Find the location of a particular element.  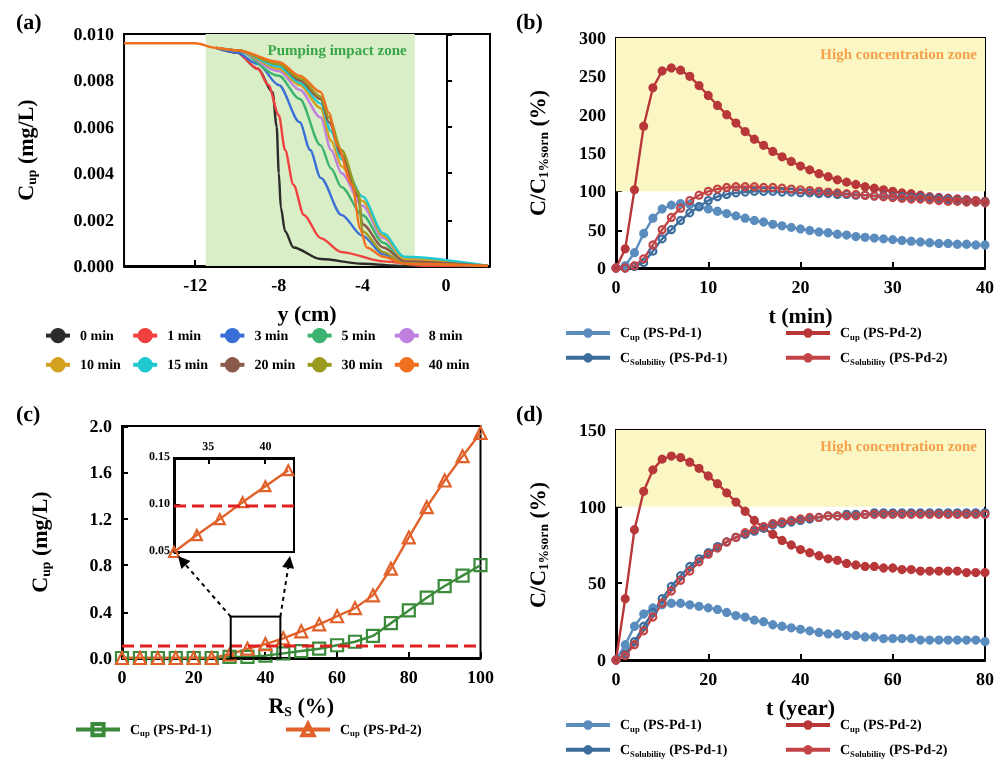

y-tick-label: 250 is located at coordinates (593, 76).